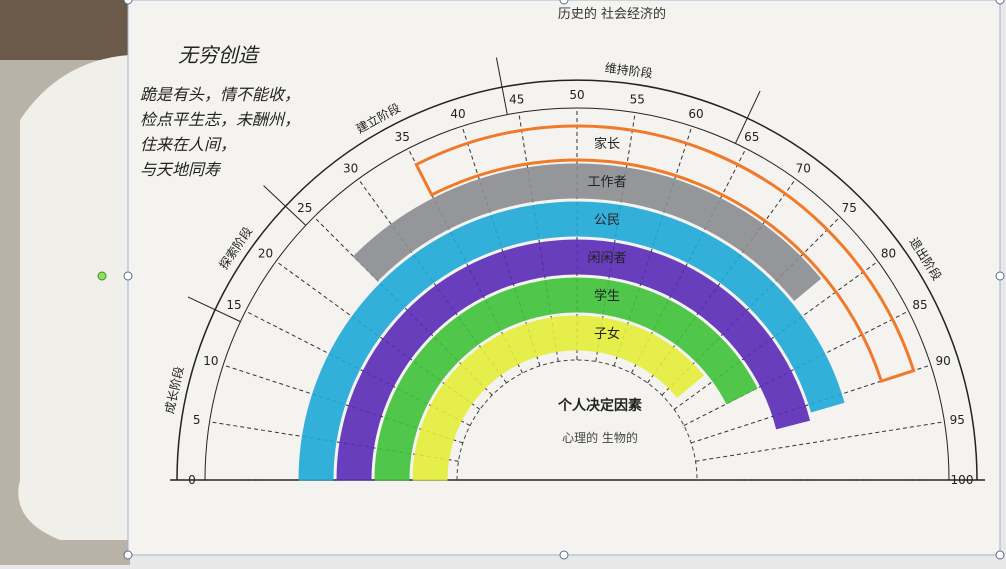 This screenshot has height=569, width=1006. I want to click on tick-label: 95, so click(957, 420).